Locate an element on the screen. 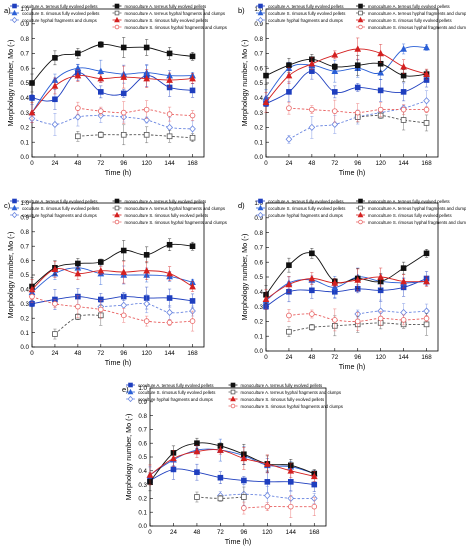 The width and height of the screenshot is (466, 550). y-tick-label: 0.9 is located at coordinates (258, 218).